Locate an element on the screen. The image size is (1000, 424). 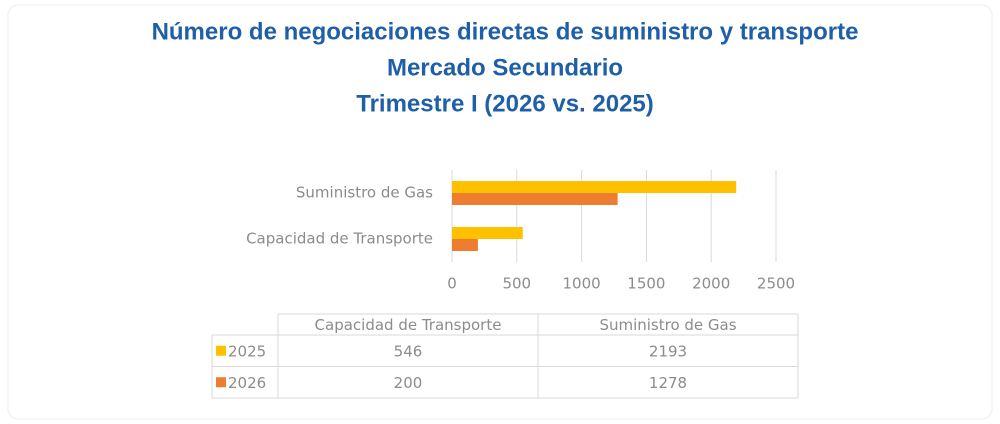
table-cell is located at coordinates (668, 382).